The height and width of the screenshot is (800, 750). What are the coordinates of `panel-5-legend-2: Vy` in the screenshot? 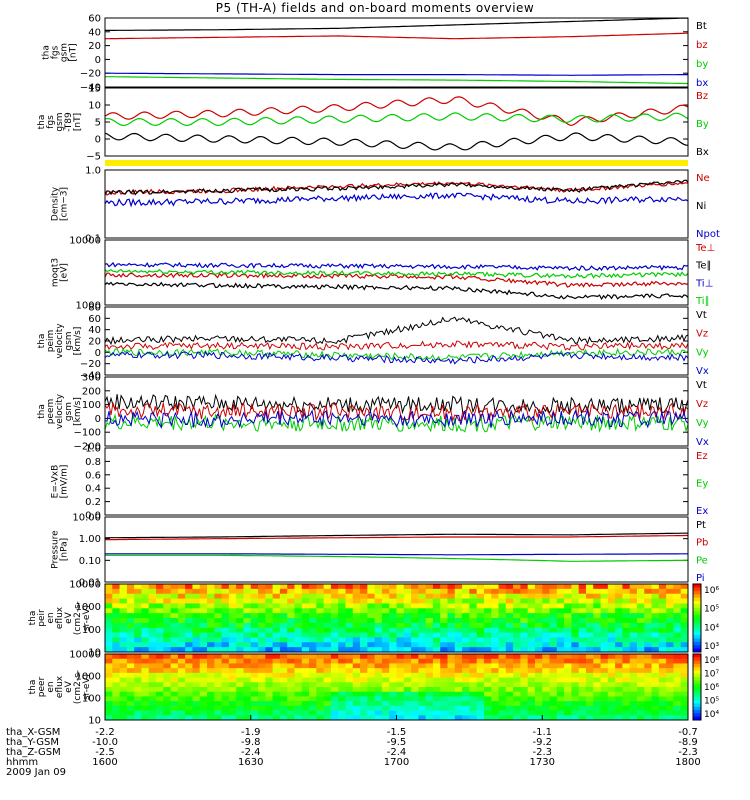 It's located at (702, 352).